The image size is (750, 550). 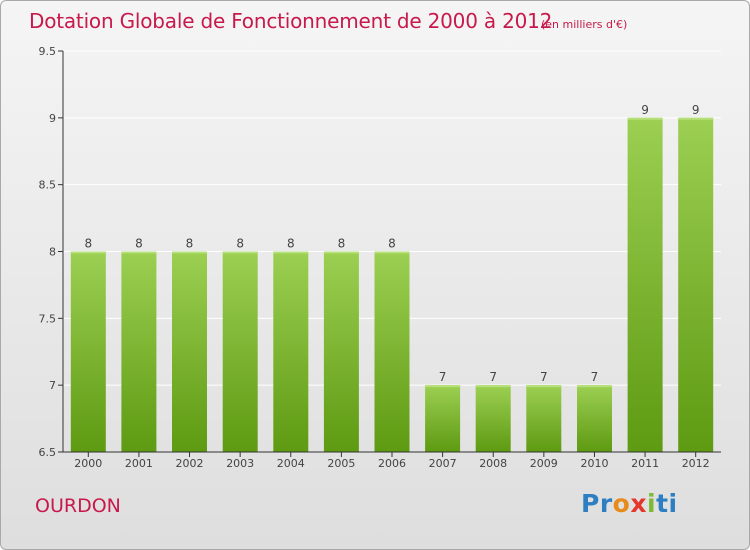 What do you see at coordinates (493, 418) in the screenshot?
I see `bar-2008` at bounding box center [493, 418].